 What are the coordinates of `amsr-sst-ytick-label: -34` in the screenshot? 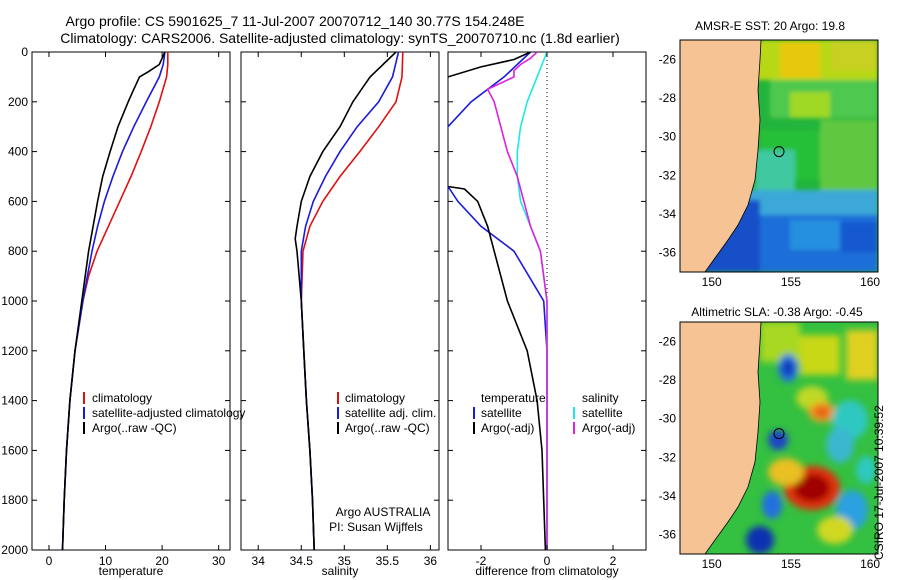 It's located at (668, 214).